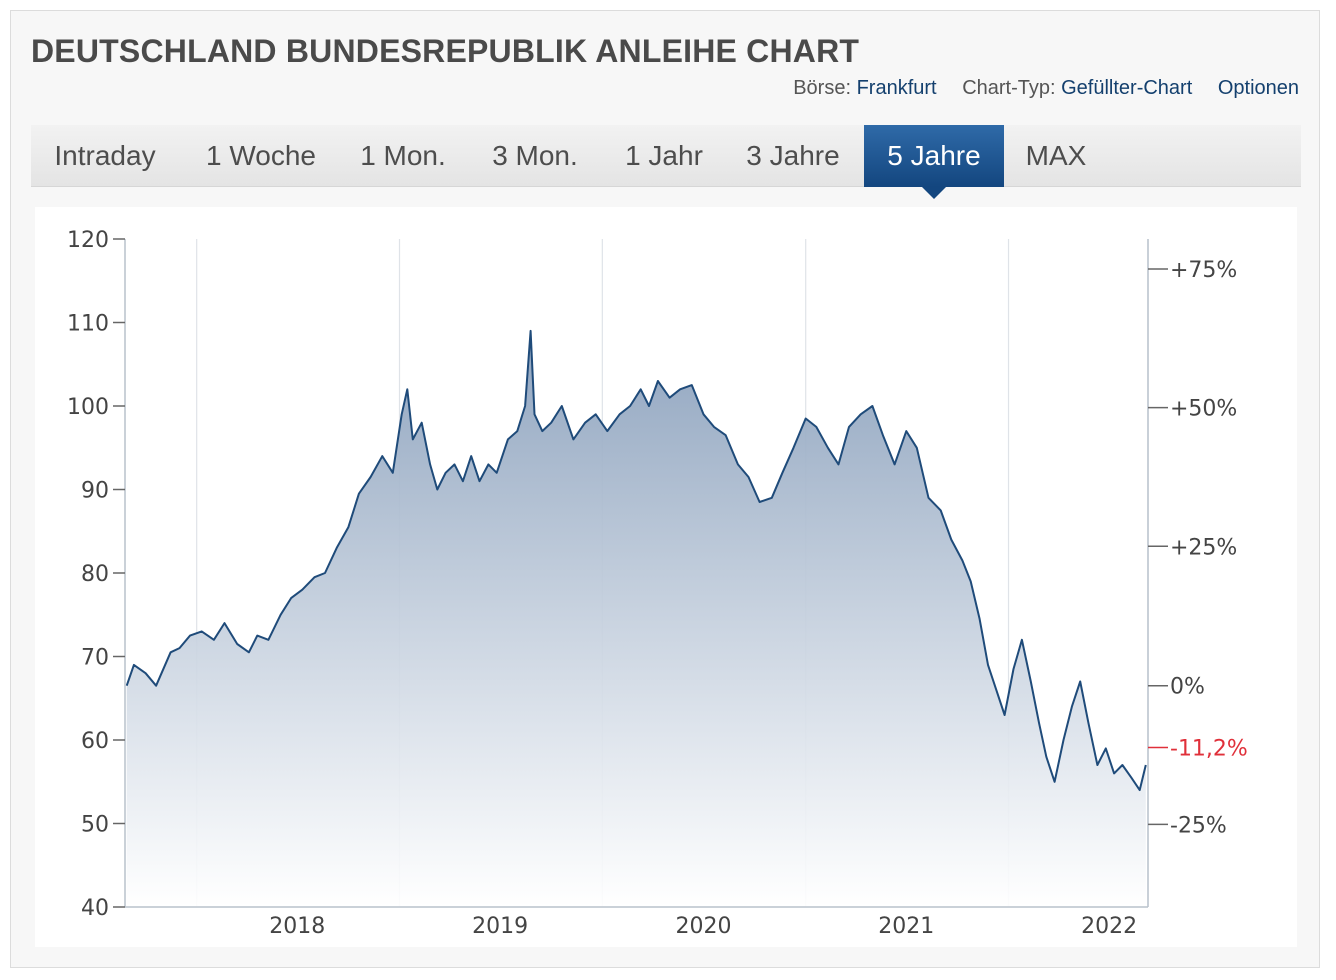 This screenshot has width=1336, height=980. Describe the element at coordinates (822, 88) in the screenshot. I see `exchange-label: Börse:` at that location.